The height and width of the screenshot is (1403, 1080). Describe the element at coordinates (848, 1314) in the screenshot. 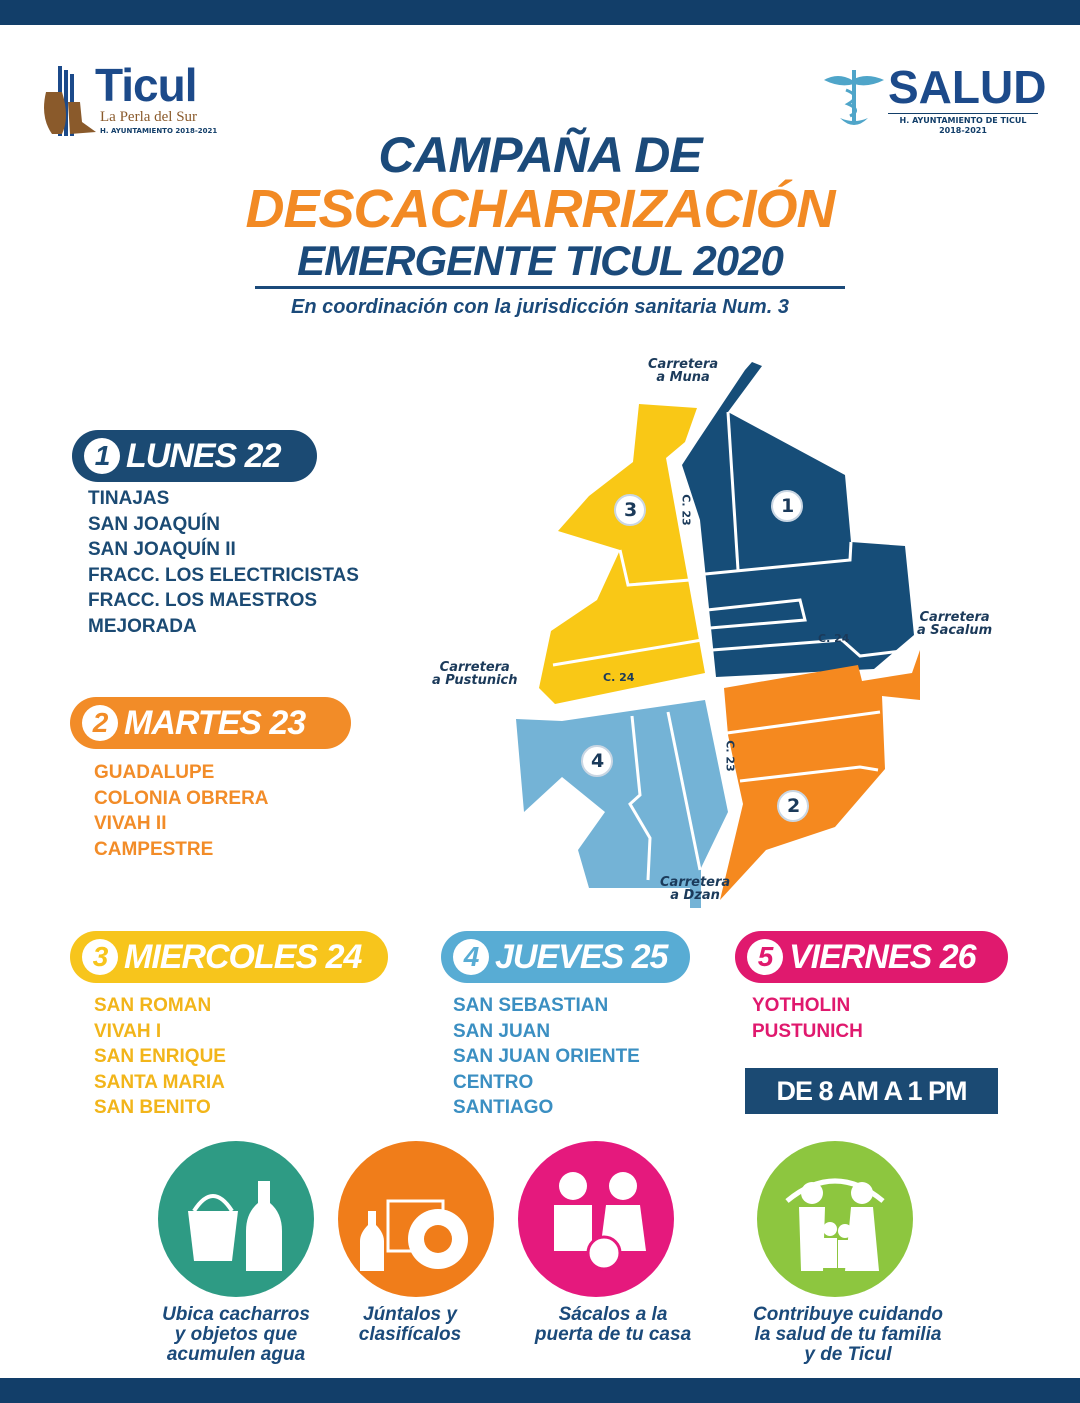

I see `caption-line: Contribuye cuidando` at that location.